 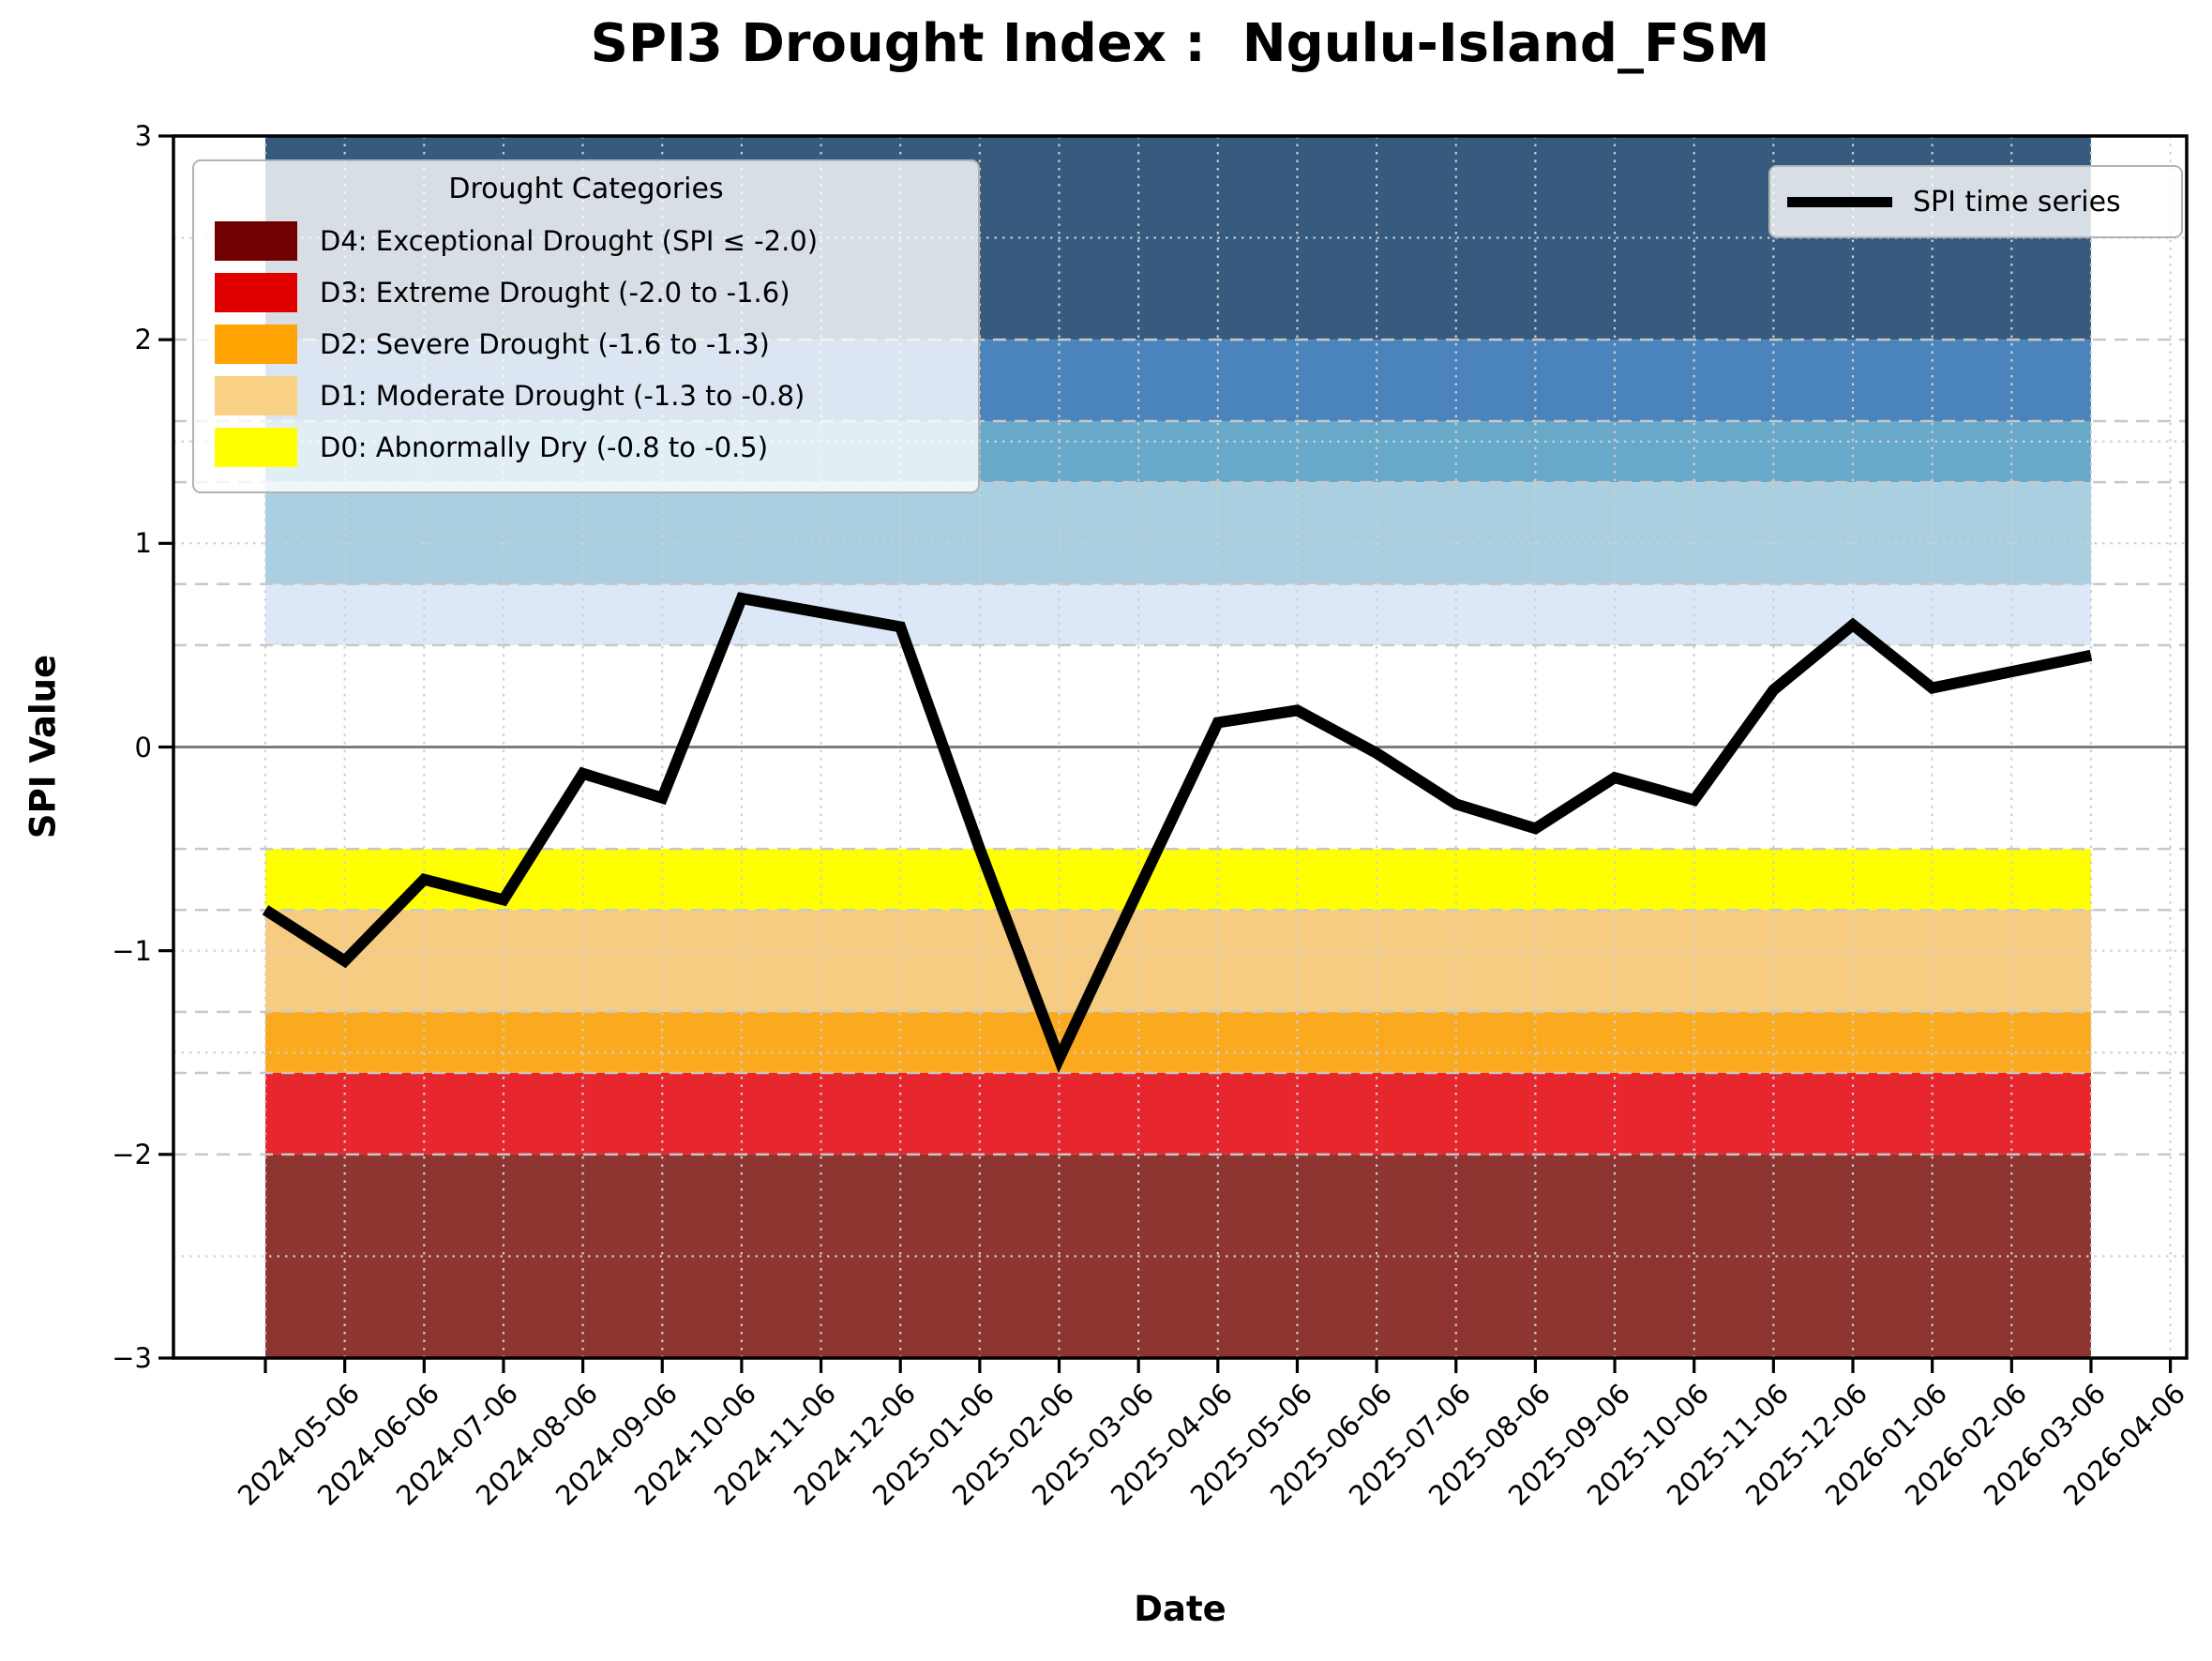 I want to click on y-tick-label: −1, so click(x=132, y=950).